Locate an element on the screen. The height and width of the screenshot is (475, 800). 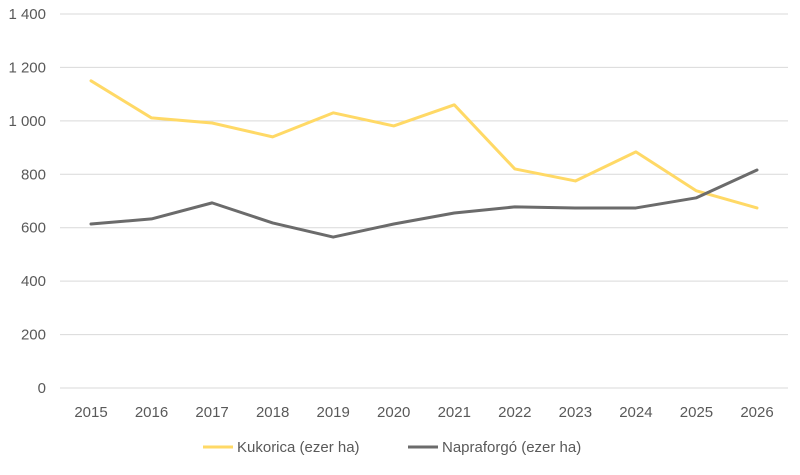
legend-label-1: Kukorica (ezer ha) is located at coordinates (298, 447).